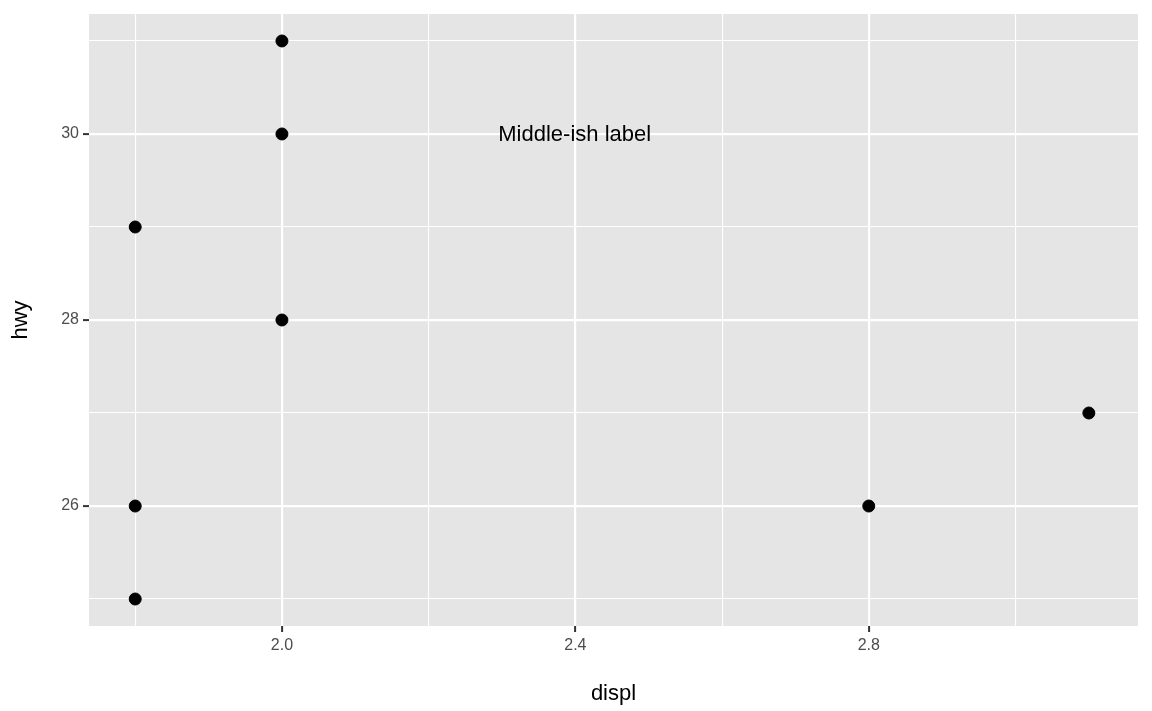 The image size is (1152, 711). I want to click on annotation: Middle-ish label, so click(575, 134).